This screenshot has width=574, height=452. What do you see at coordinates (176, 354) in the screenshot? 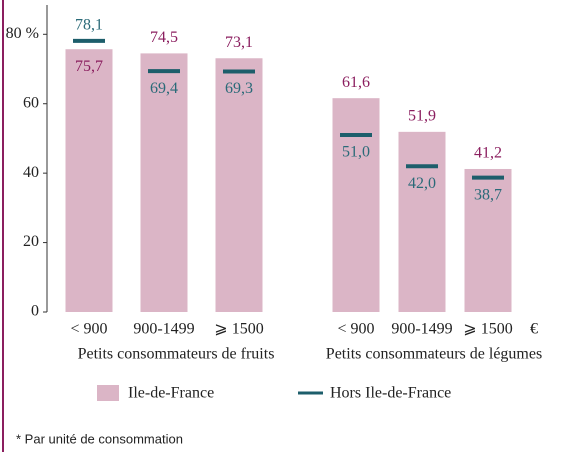
I see `group-label: Petits consommateurs de fruits` at bounding box center [176, 354].